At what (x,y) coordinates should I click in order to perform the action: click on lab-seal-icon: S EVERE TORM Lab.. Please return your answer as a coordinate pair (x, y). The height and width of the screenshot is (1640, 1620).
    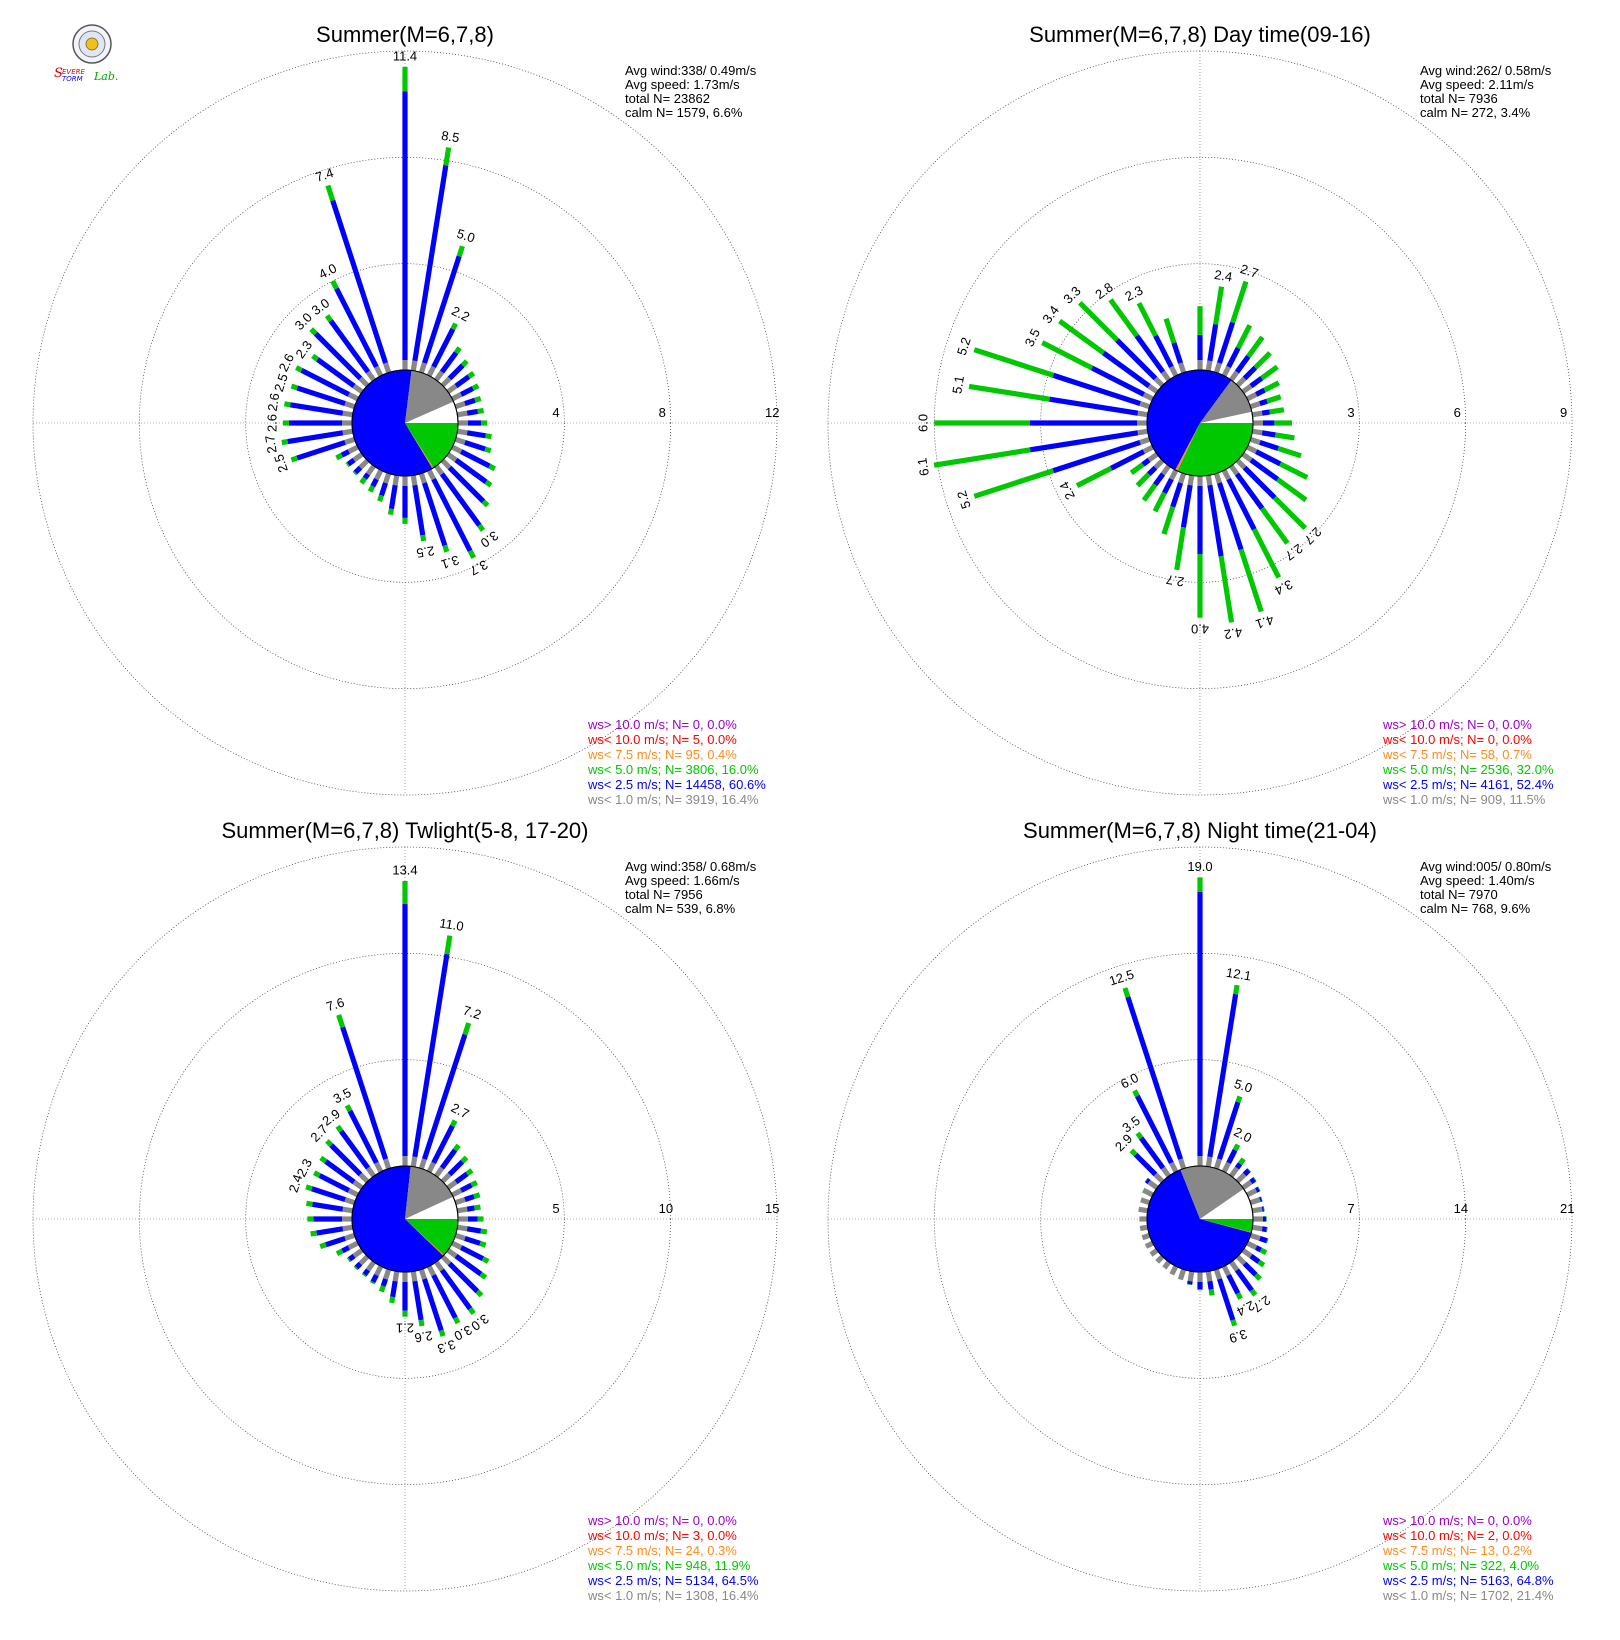
    Looking at the image, I should click on (86, 53).